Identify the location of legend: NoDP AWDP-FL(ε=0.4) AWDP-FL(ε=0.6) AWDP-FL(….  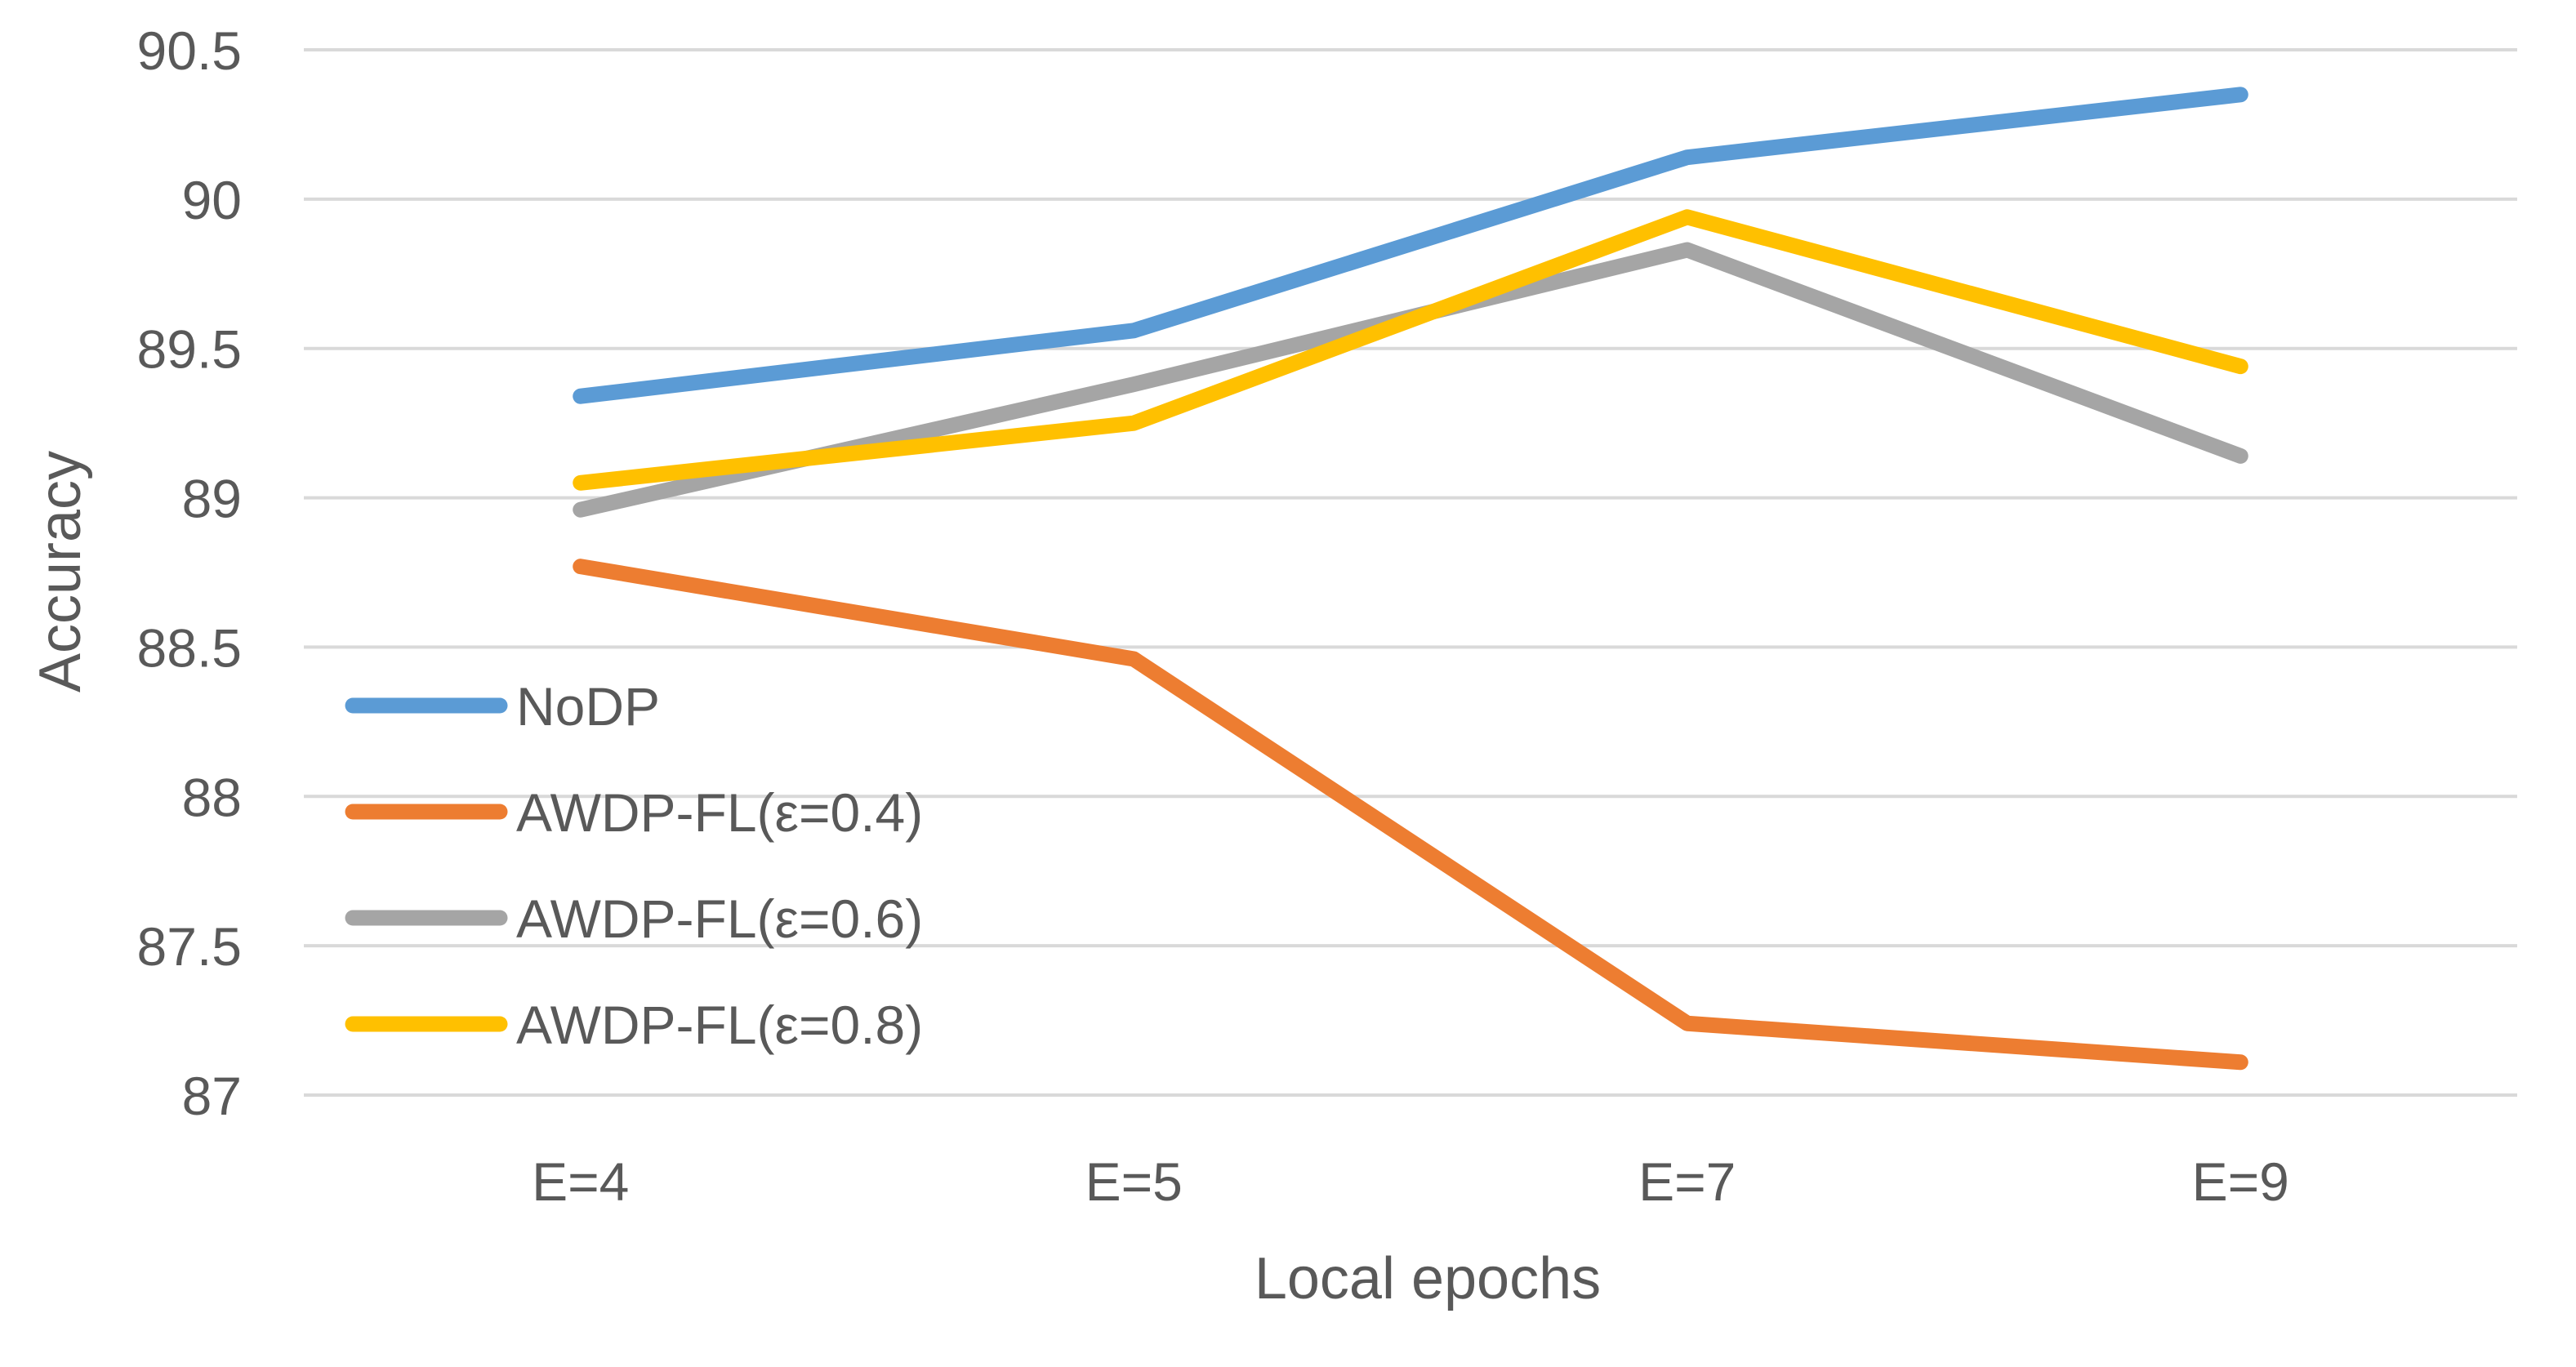
(634, 866).